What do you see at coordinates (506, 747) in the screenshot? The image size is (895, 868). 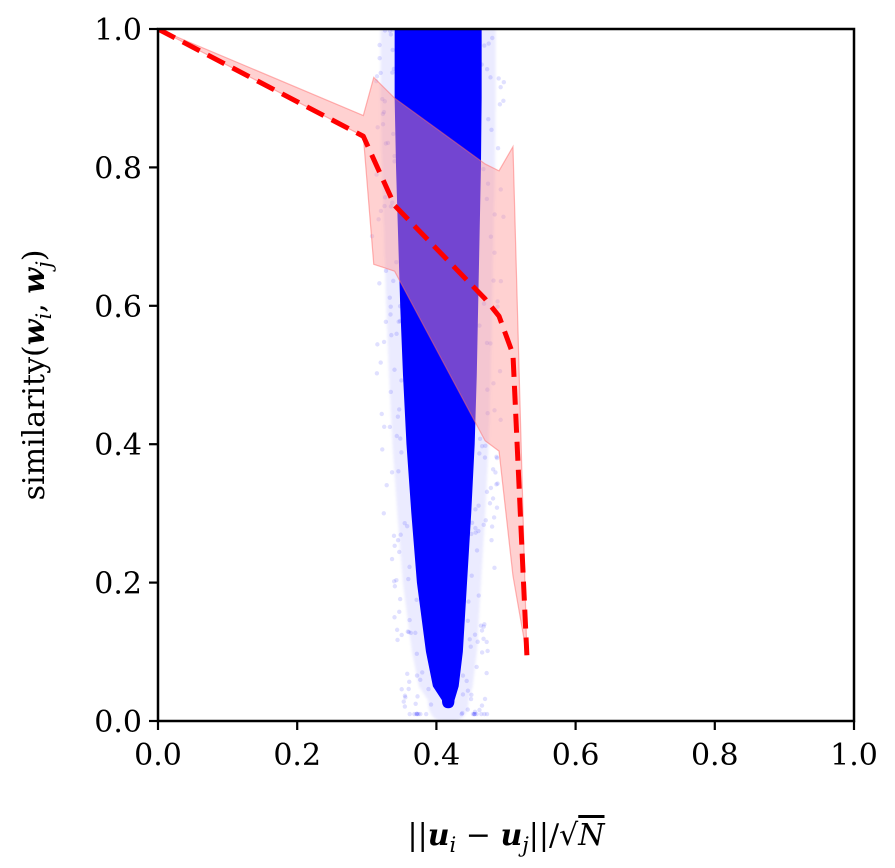 I see `x-axis-ticks: 0.0 0.2 0.4 0.6 0.8 1.0` at bounding box center [506, 747].